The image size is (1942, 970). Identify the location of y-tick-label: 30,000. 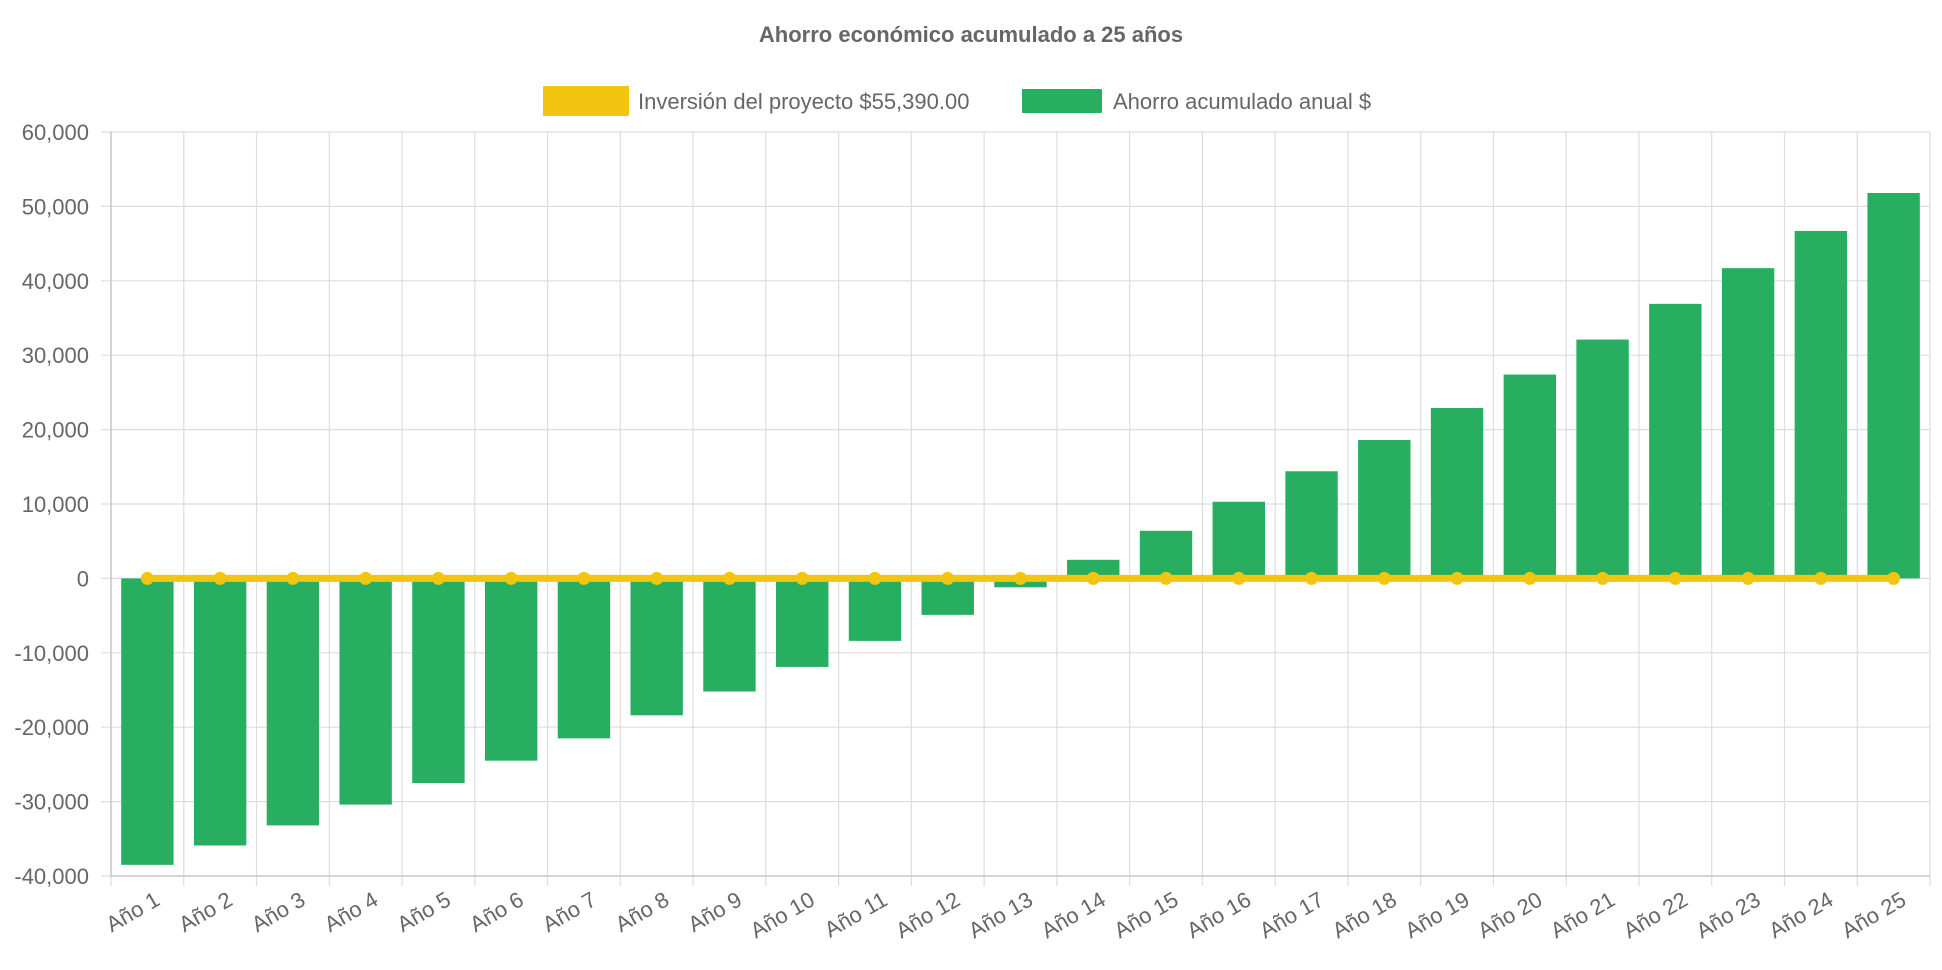
(55, 355).